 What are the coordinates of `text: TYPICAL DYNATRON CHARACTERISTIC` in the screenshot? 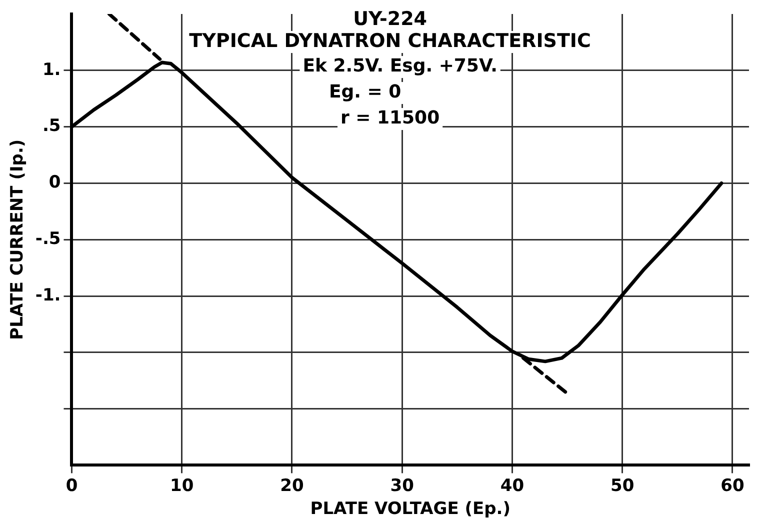 It's located at (390, 41).